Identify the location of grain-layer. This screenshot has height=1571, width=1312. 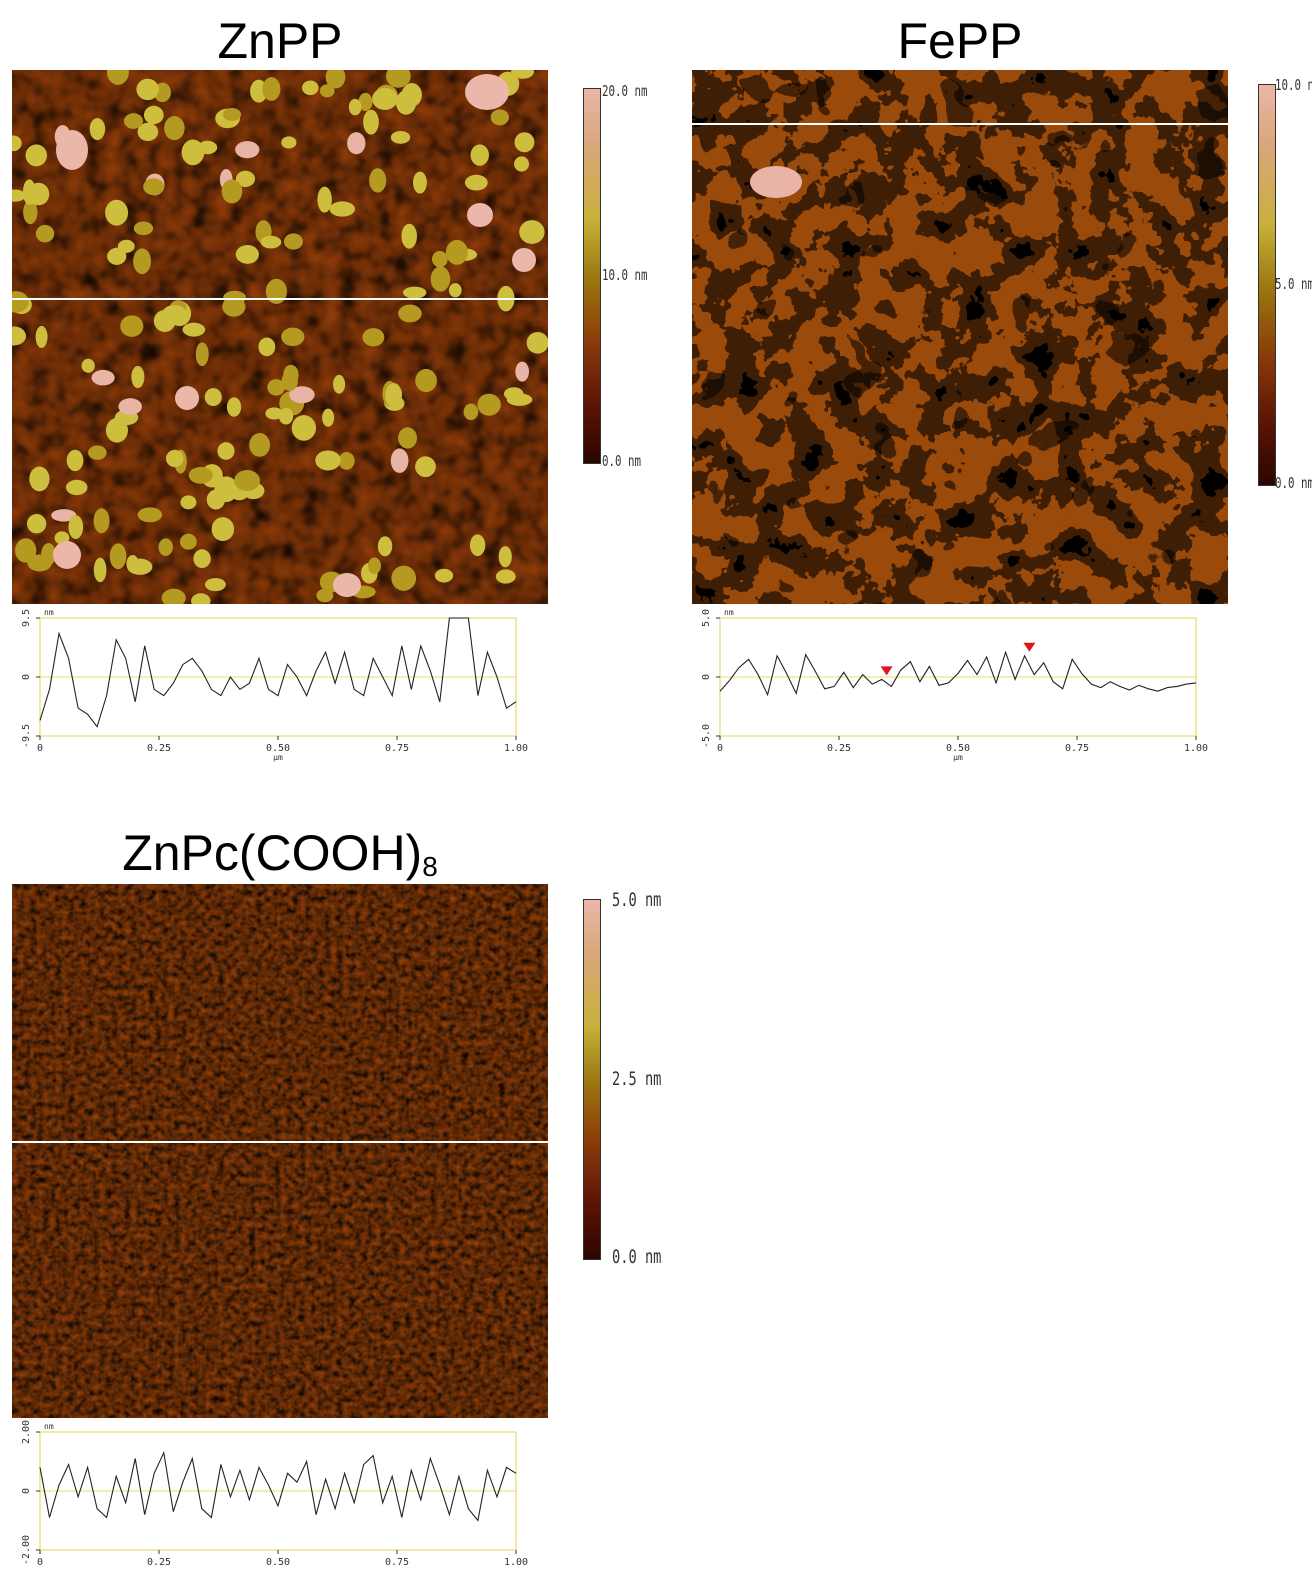
(280, 337).